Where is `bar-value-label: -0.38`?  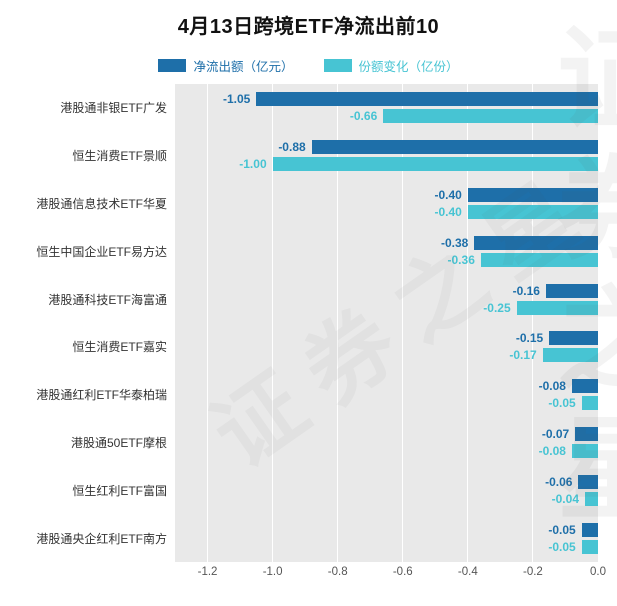
bar-value-label: -0.38 is located at coordinates (455, 242).